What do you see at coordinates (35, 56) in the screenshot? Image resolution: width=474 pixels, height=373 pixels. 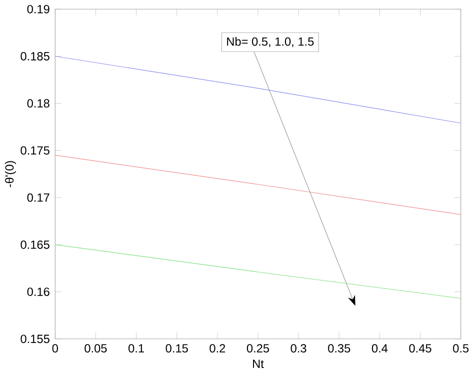 I see `y-tick-label: 0.185` at bounding box center [35, 56].